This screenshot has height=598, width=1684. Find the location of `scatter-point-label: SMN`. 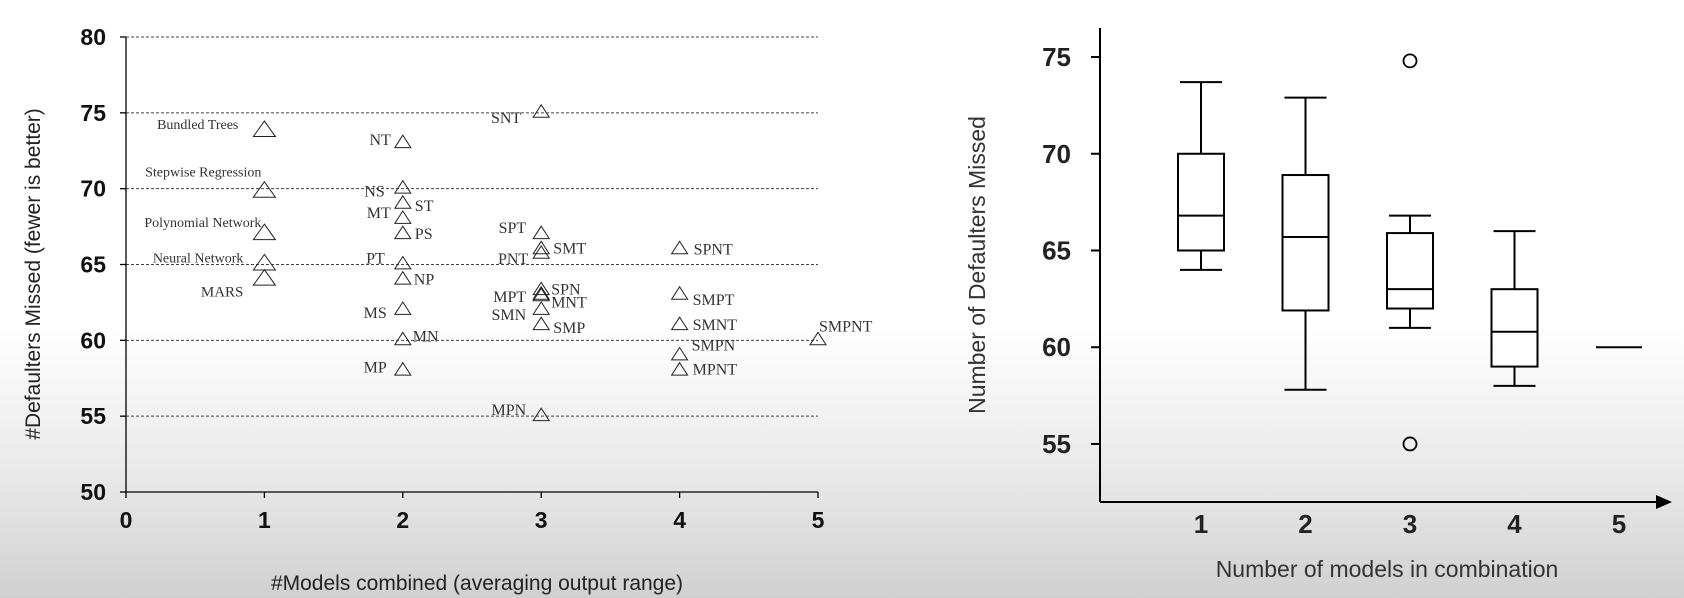

scatter-point-label: SMN is located at coordinates (509, 315).